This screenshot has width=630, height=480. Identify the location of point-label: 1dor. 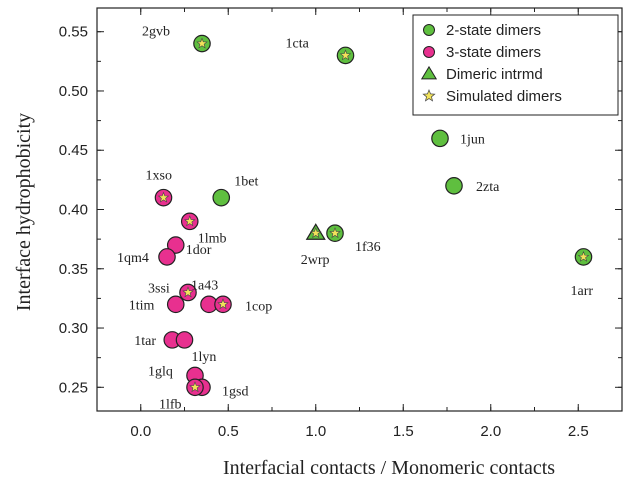
(199, 250).